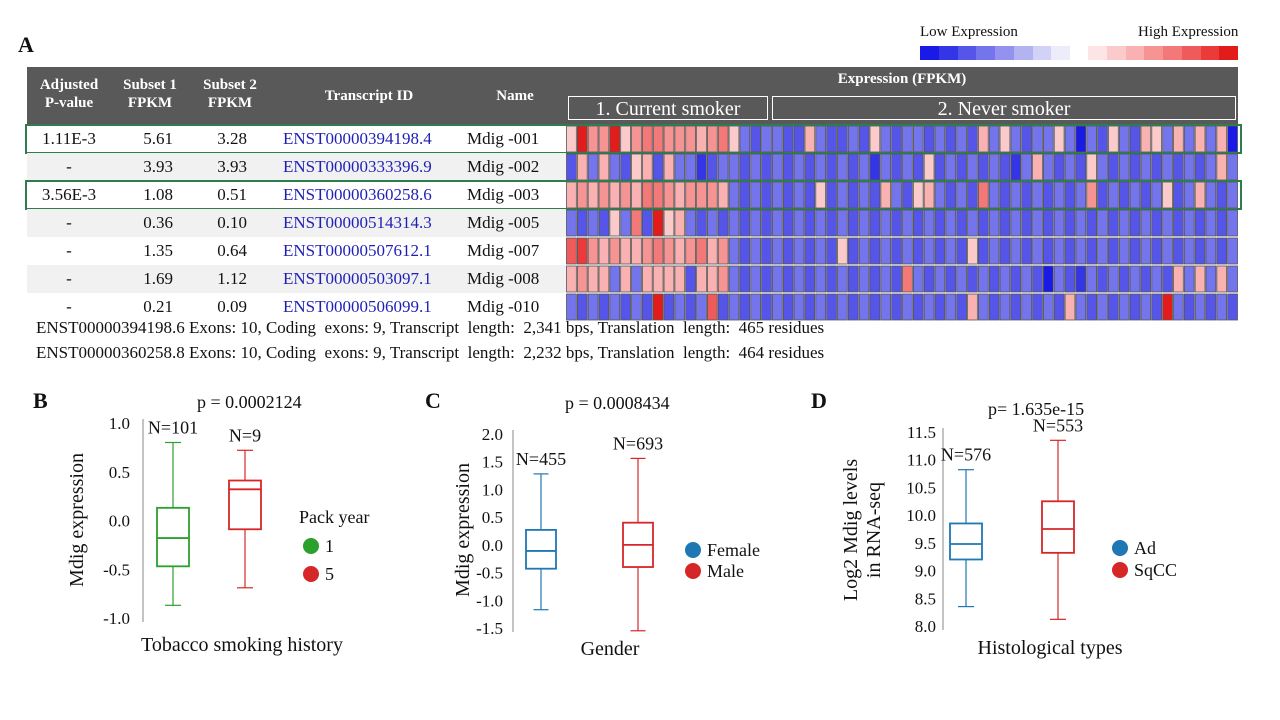 Image resolution: width=1280 pixels, height=720 pixels. Describe the element at coordinates (966, 455) in the screenshot. I see `panel-d-n-label: N=576` at that location.